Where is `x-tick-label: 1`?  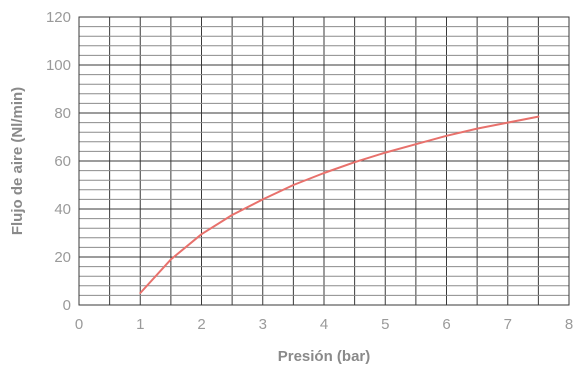 x-tick-label: 1 is located at coordinates (140, 324).